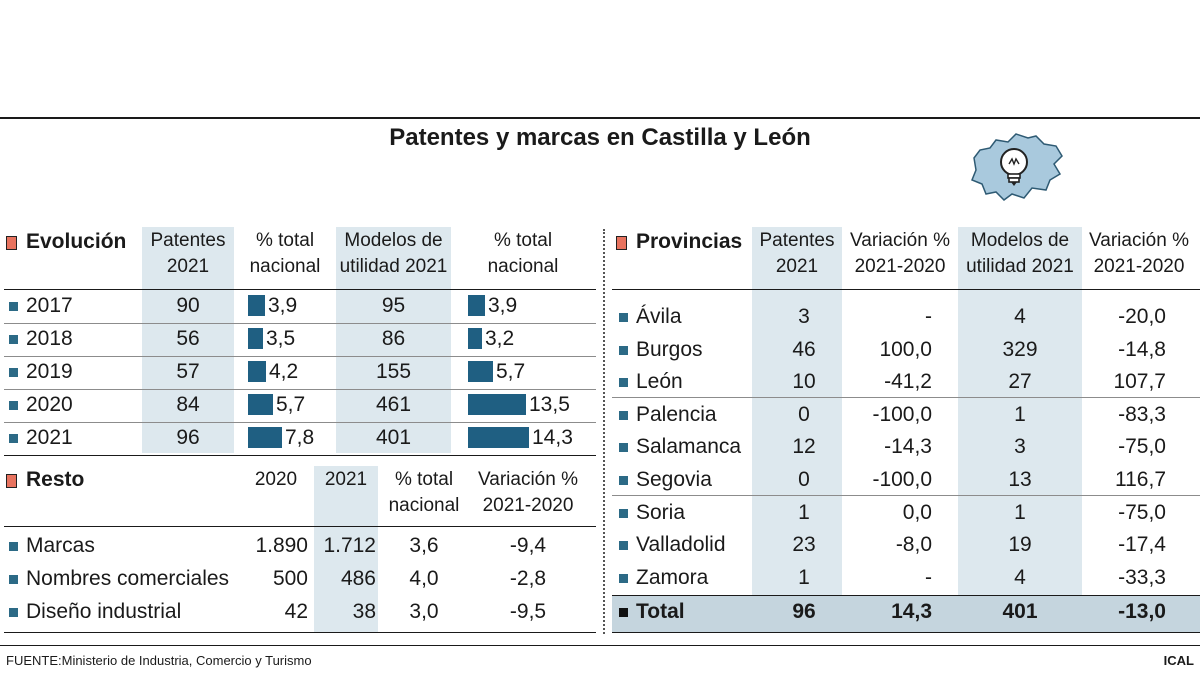 Image resolution: width=1200 pixels, height=675 pixels. Describe the element at coordinates (928, 316) in the screenshot. I see `prov-var-pat-value: -` at that location.